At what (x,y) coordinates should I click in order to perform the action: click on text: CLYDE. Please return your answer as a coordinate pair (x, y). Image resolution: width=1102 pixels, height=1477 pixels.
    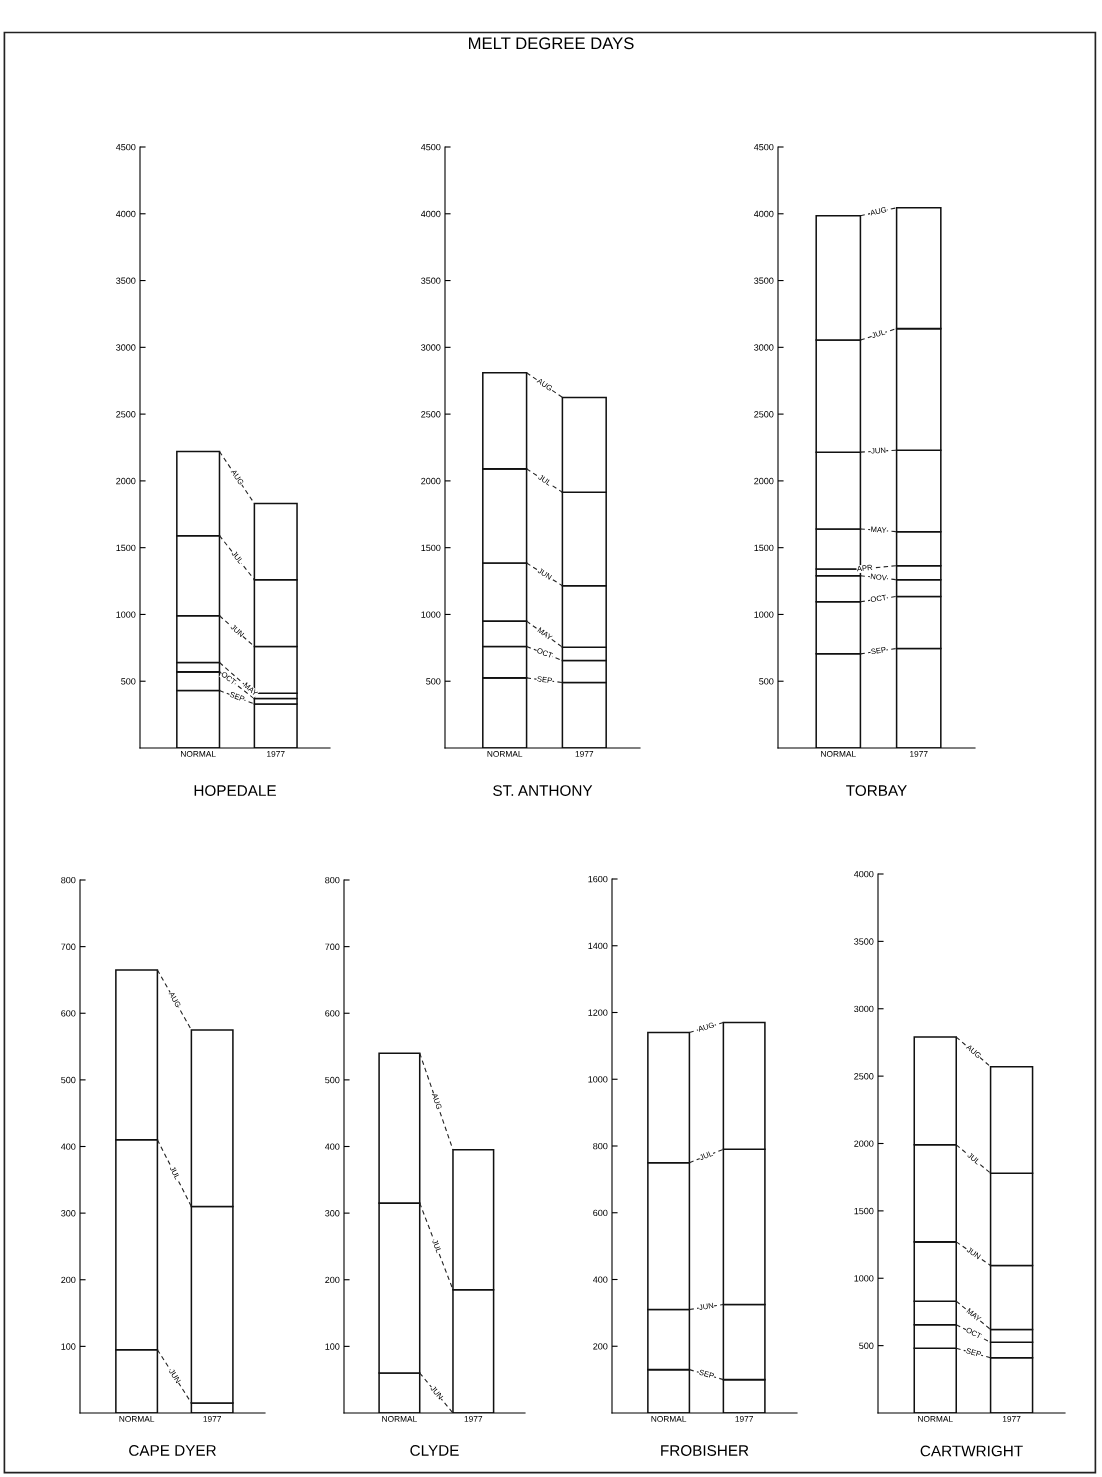
    Looking at the image, I should click on (434, 1450).